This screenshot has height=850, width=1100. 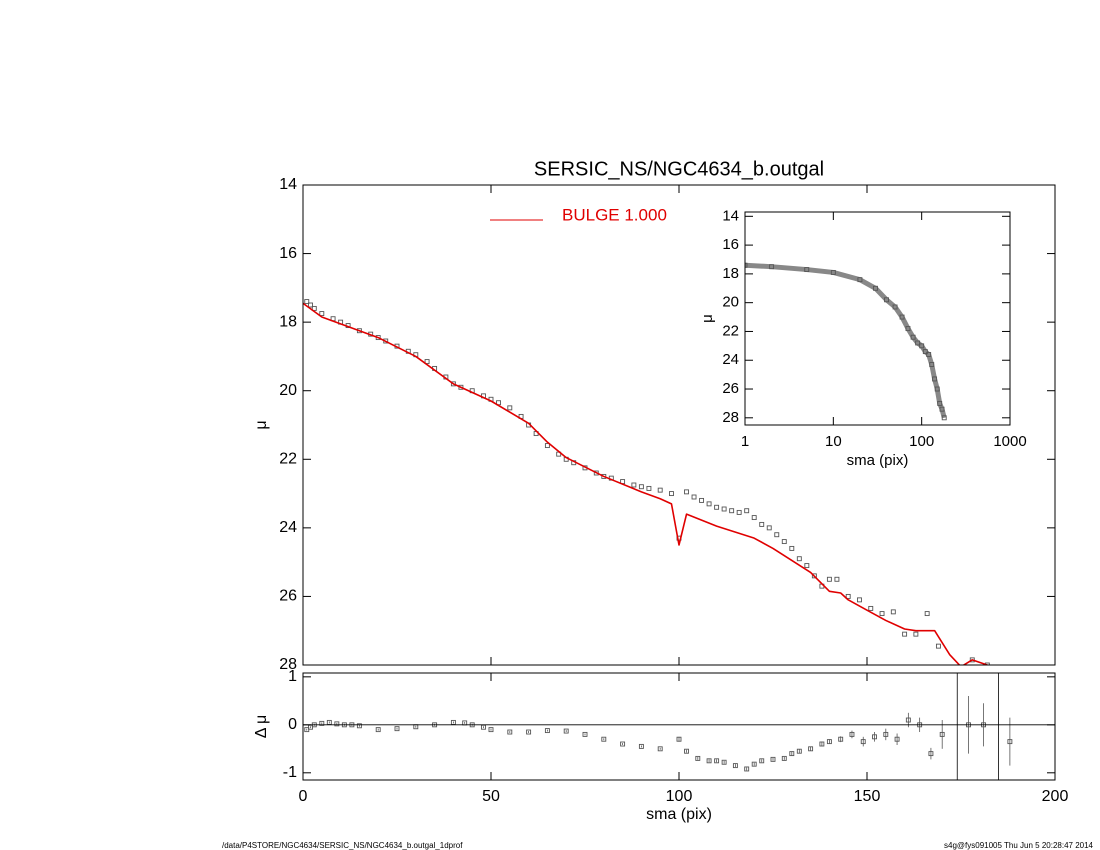 I want to click on x-tick-label: 0, so click(x=303, y=796).